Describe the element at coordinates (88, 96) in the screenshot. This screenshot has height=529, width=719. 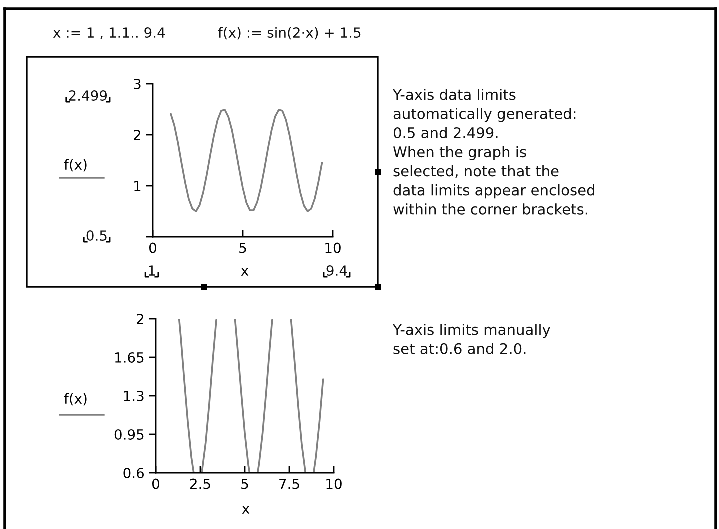
I see `text: 2.499` at that location.